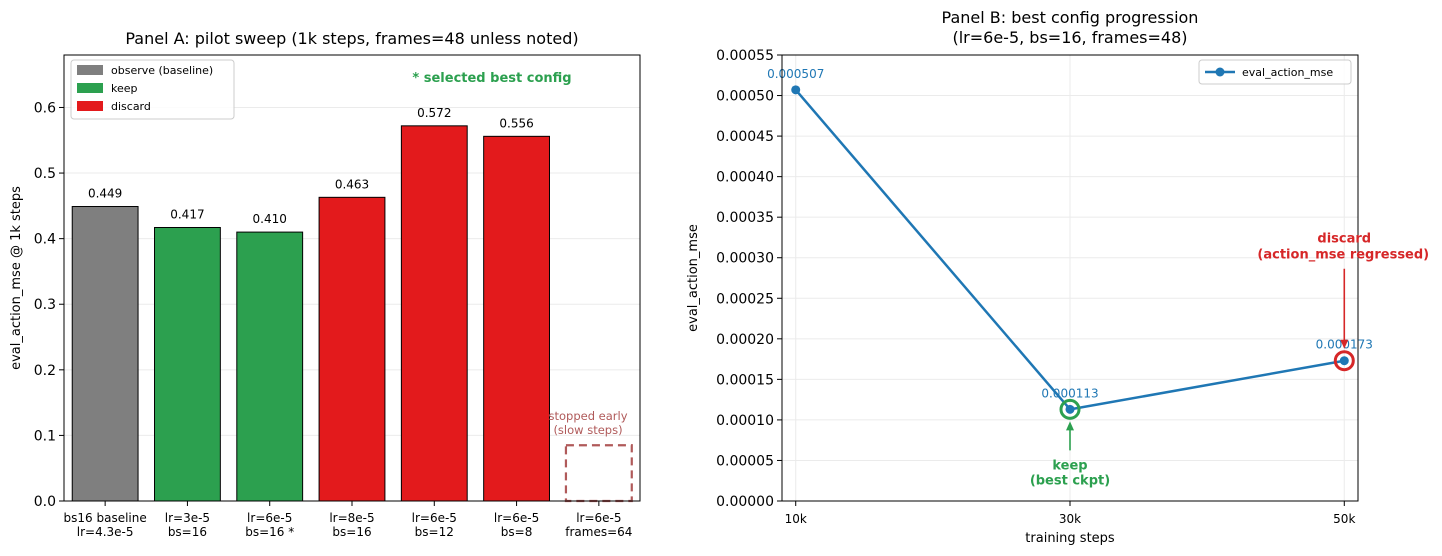 This screenshot has height=556, width=1442. What do you see at coordinates (45, 436) in the screenshot?
I see `panel-a-y-tick-label: 0.1` at bounding box center [45, 436].